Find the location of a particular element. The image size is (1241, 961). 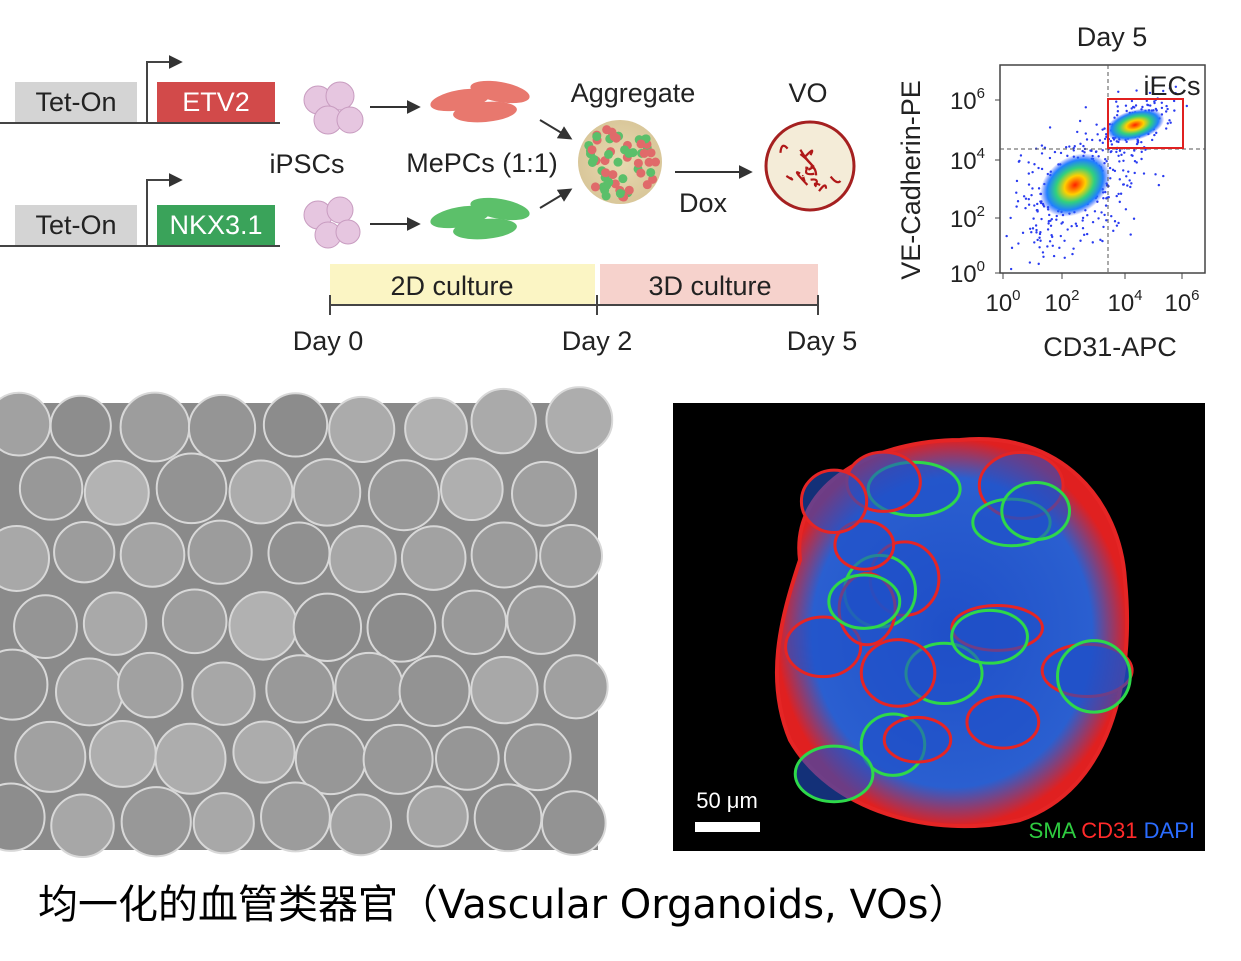

vo is located at coordinates (810, 166).